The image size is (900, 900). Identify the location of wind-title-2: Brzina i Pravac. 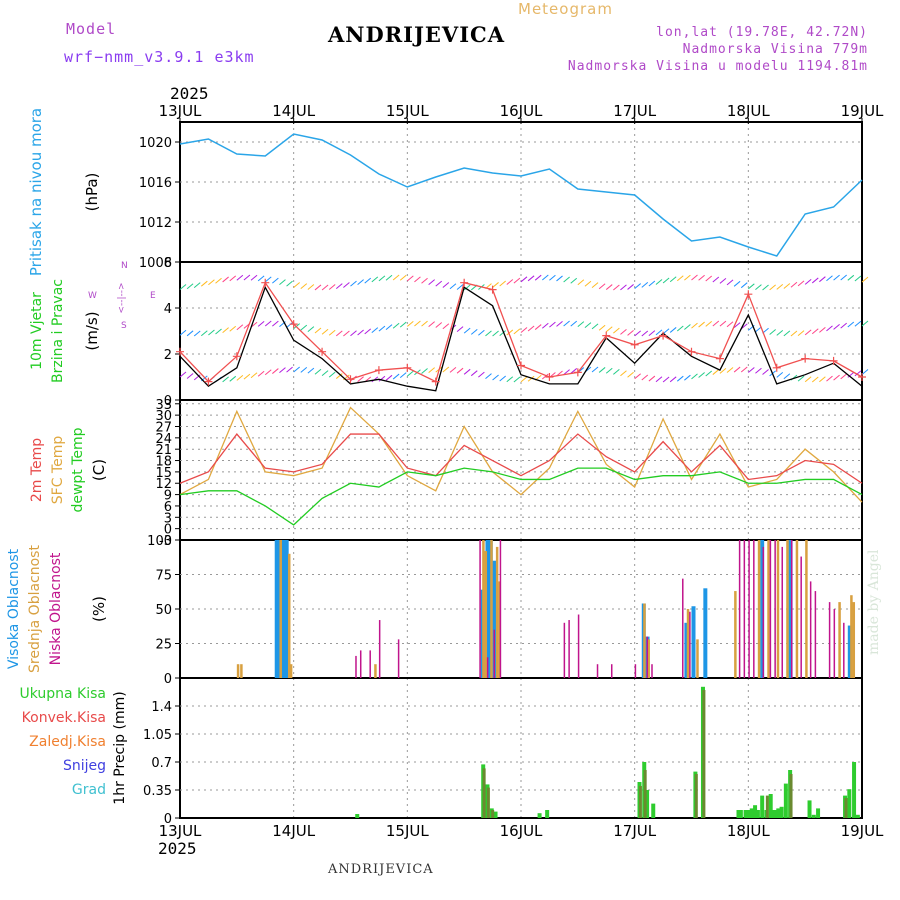
(58, 331).